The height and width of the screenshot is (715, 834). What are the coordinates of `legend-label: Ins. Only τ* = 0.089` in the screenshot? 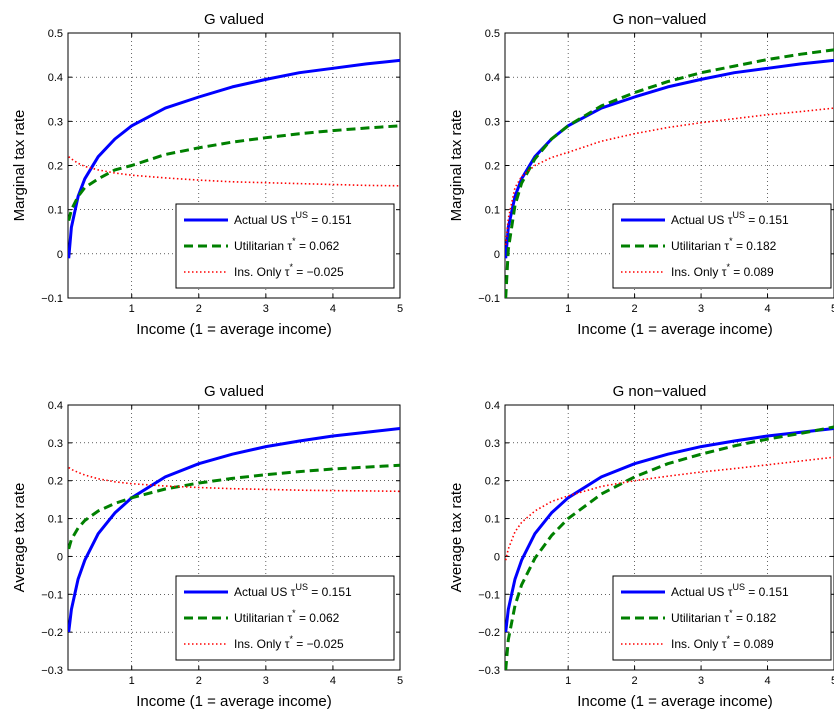 It's located at (722, 642).